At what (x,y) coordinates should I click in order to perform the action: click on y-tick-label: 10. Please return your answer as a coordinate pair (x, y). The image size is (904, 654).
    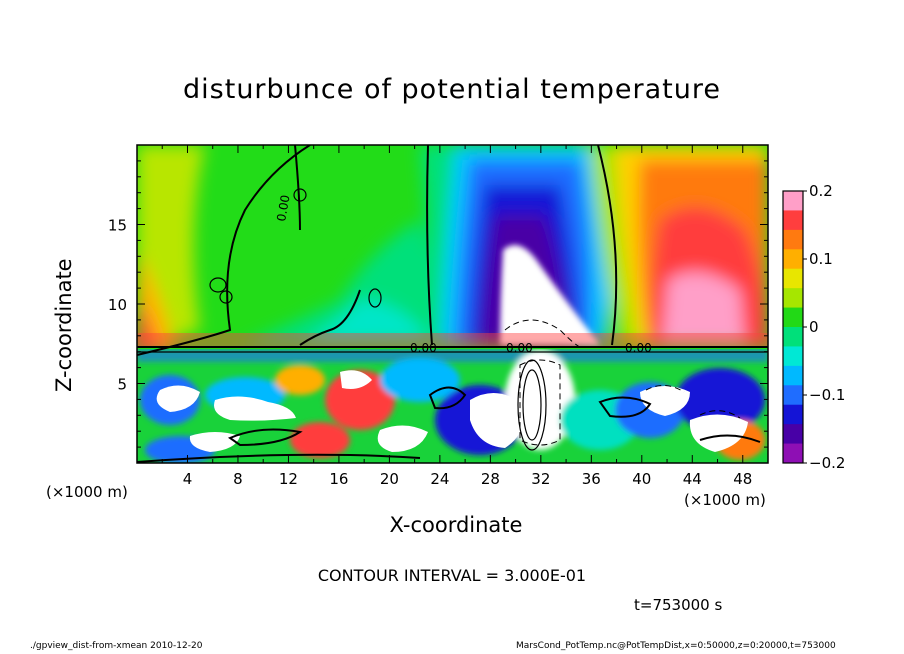
    Looking at the image, I should click on (117, 305).